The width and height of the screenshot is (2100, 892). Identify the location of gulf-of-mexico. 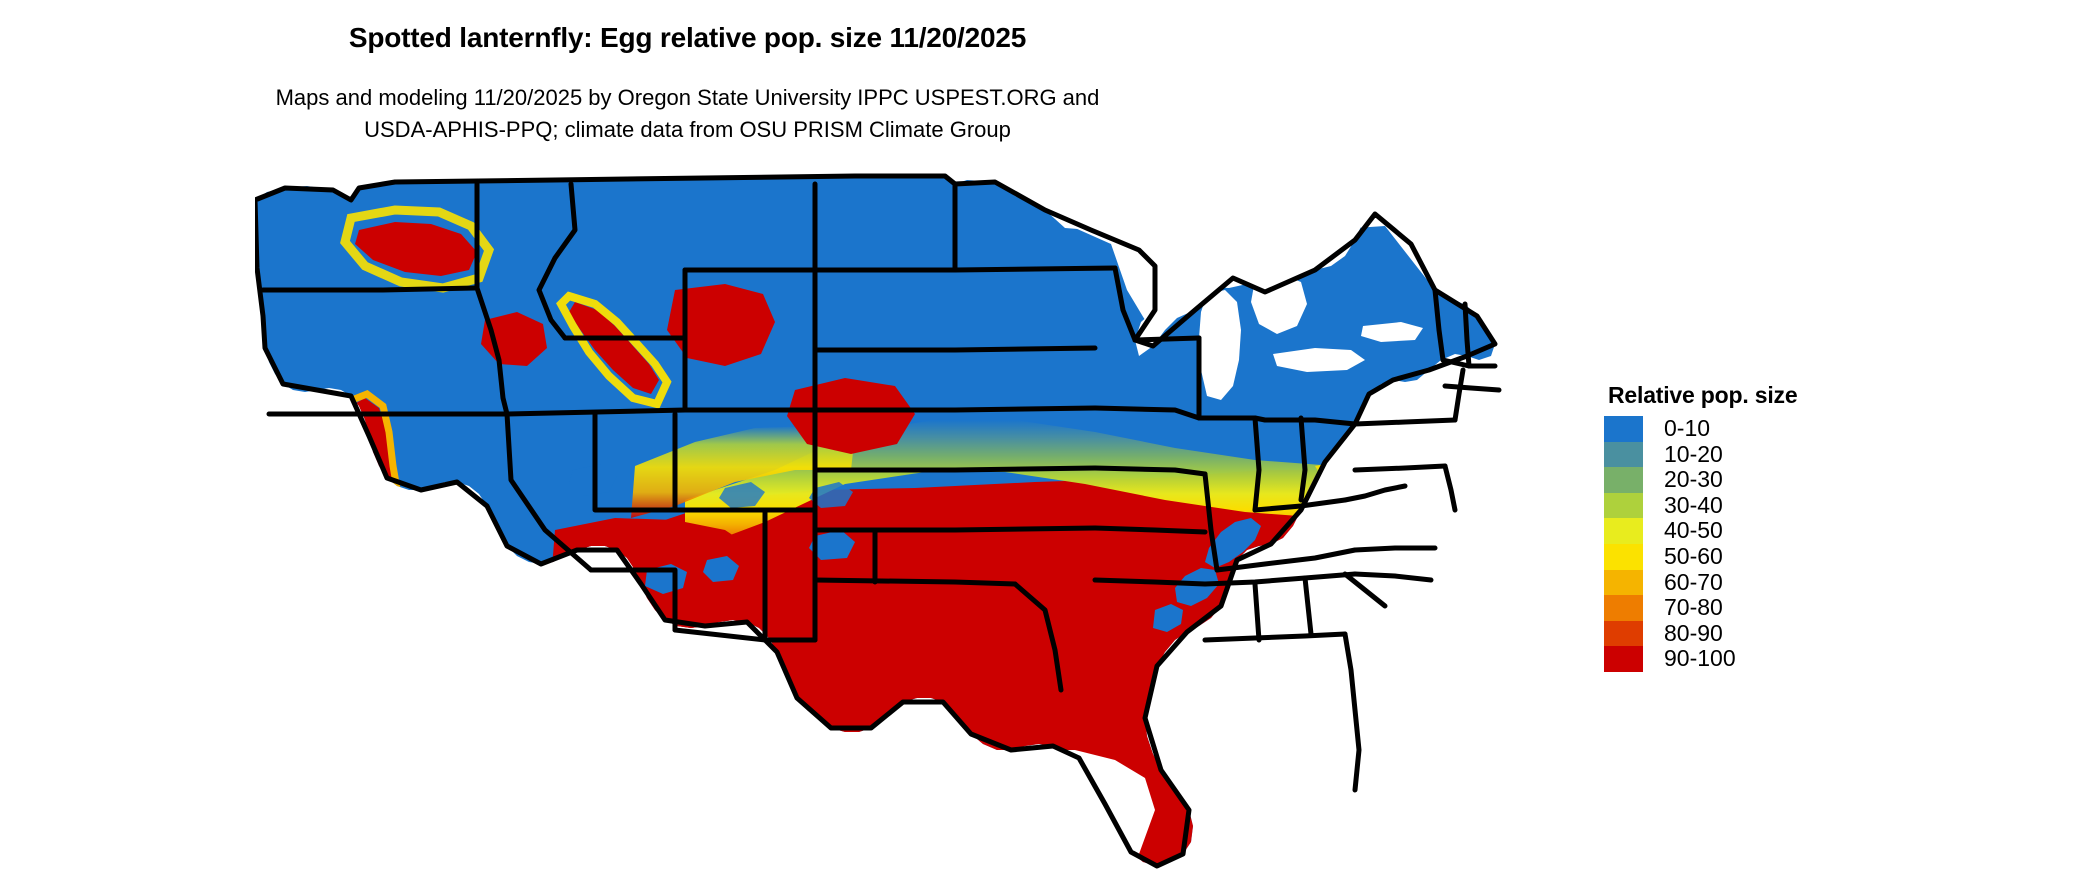
(960, 804).